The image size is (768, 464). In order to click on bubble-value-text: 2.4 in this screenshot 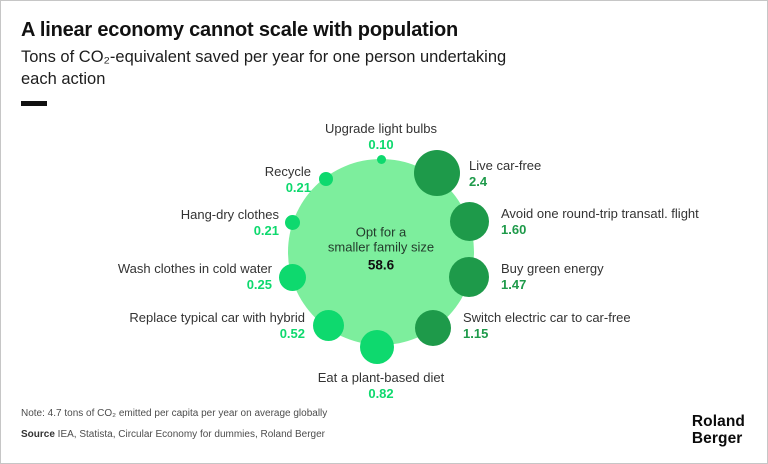, I will do `click(478, 181)`.